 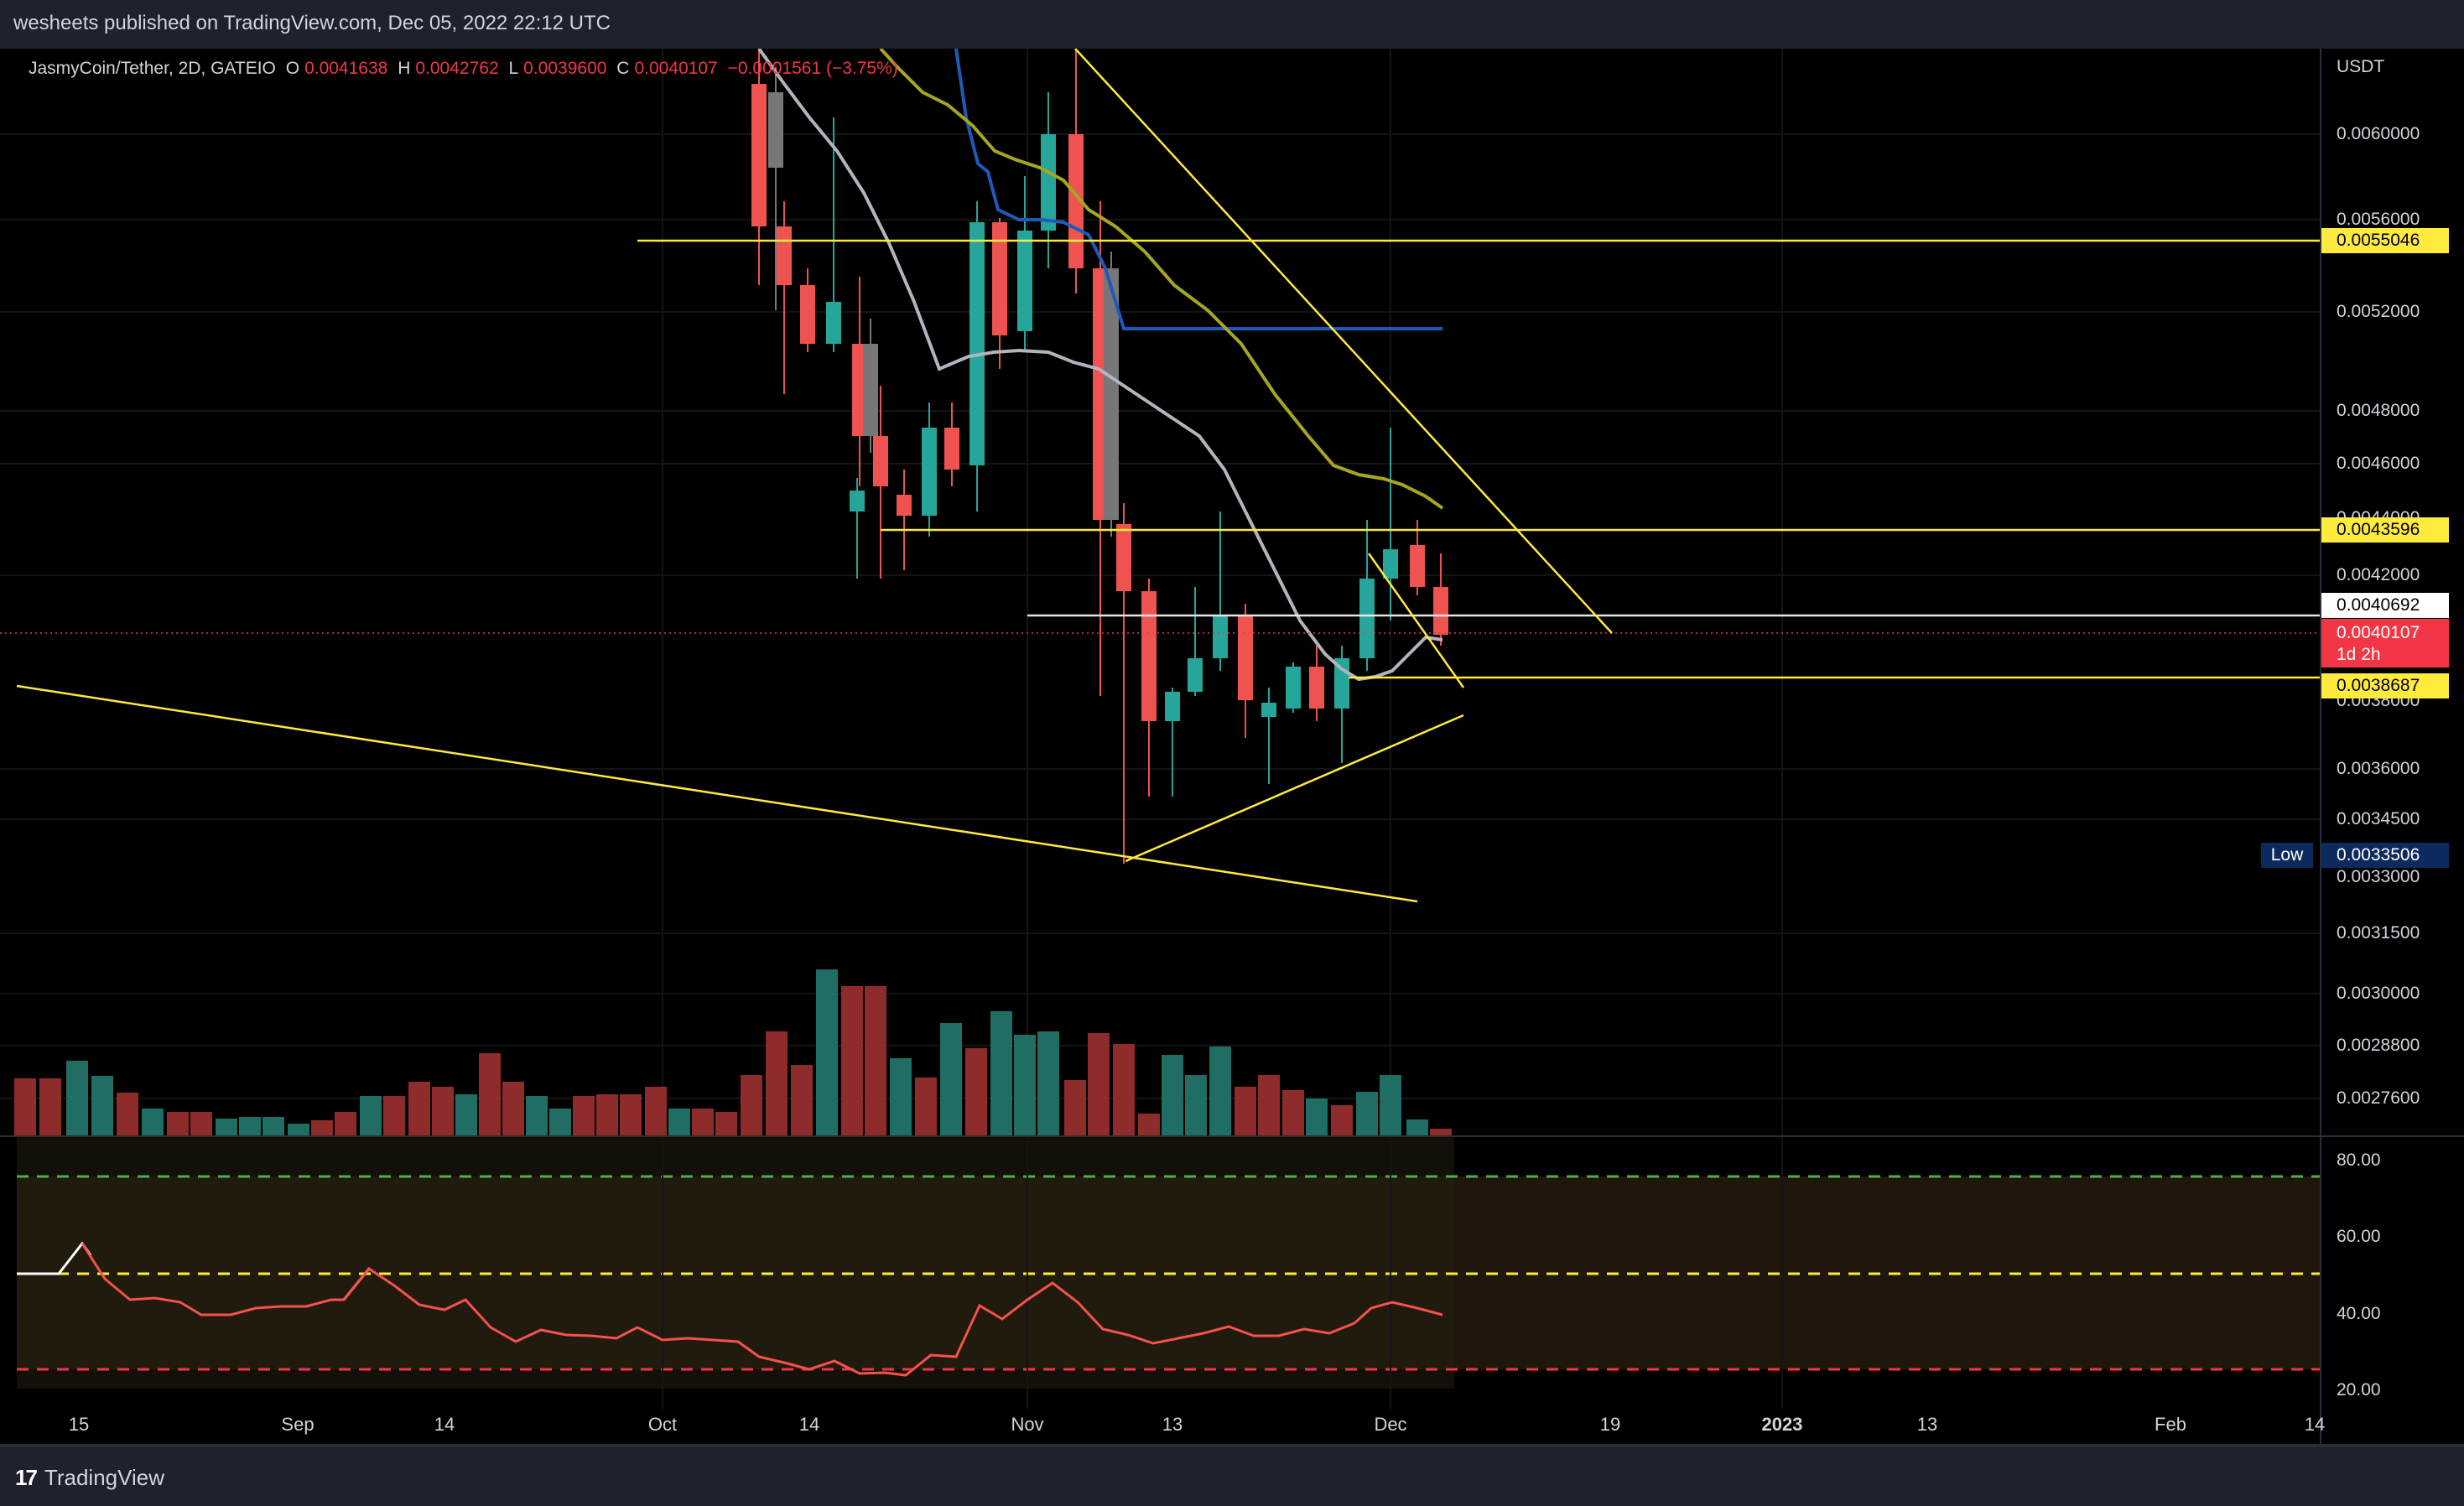 I want to click on time-tick: Sep, so click(x=297, y=1424).